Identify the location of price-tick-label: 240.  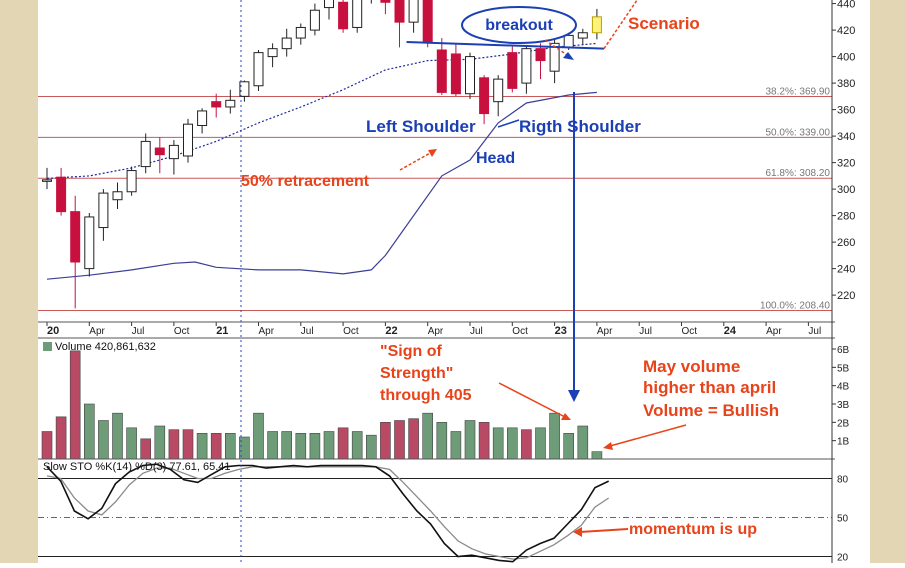
(846, 270).